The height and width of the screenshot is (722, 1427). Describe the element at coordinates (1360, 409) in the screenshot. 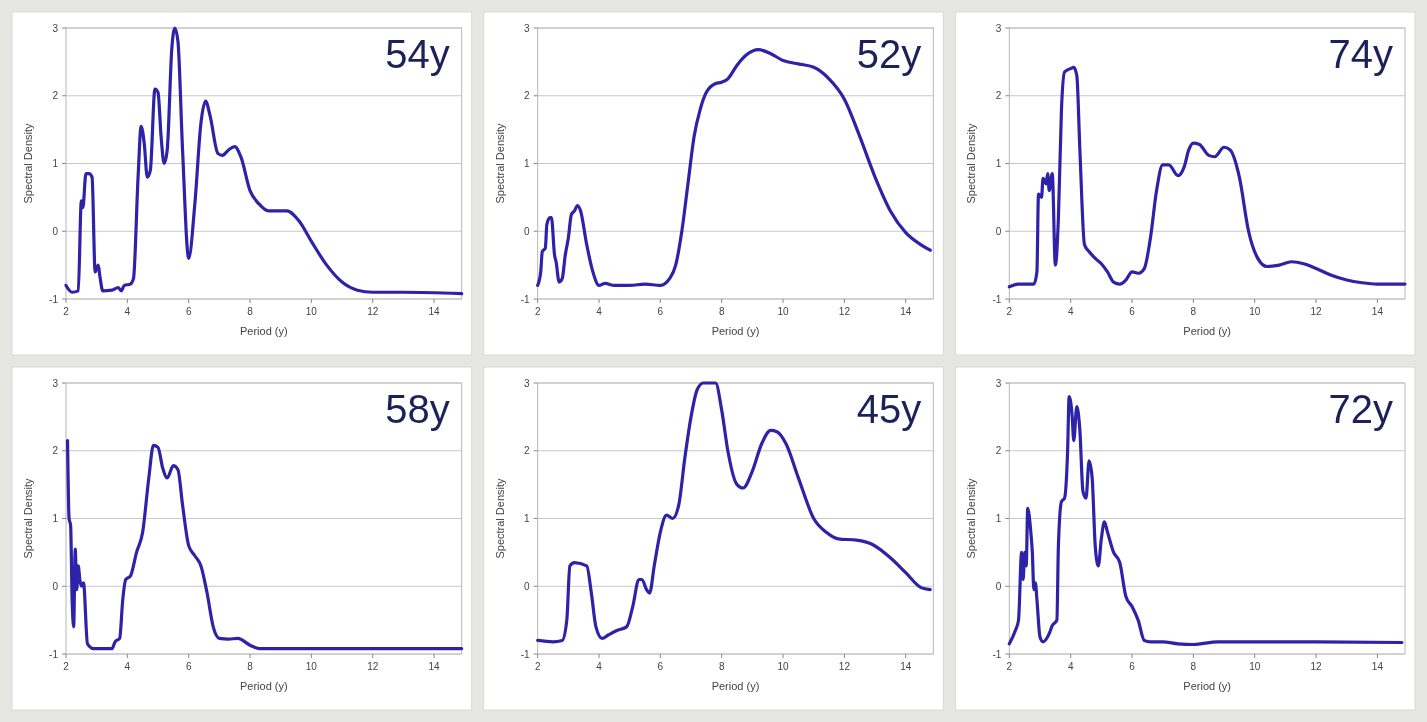

I see `chart-title: 72y` at that location.